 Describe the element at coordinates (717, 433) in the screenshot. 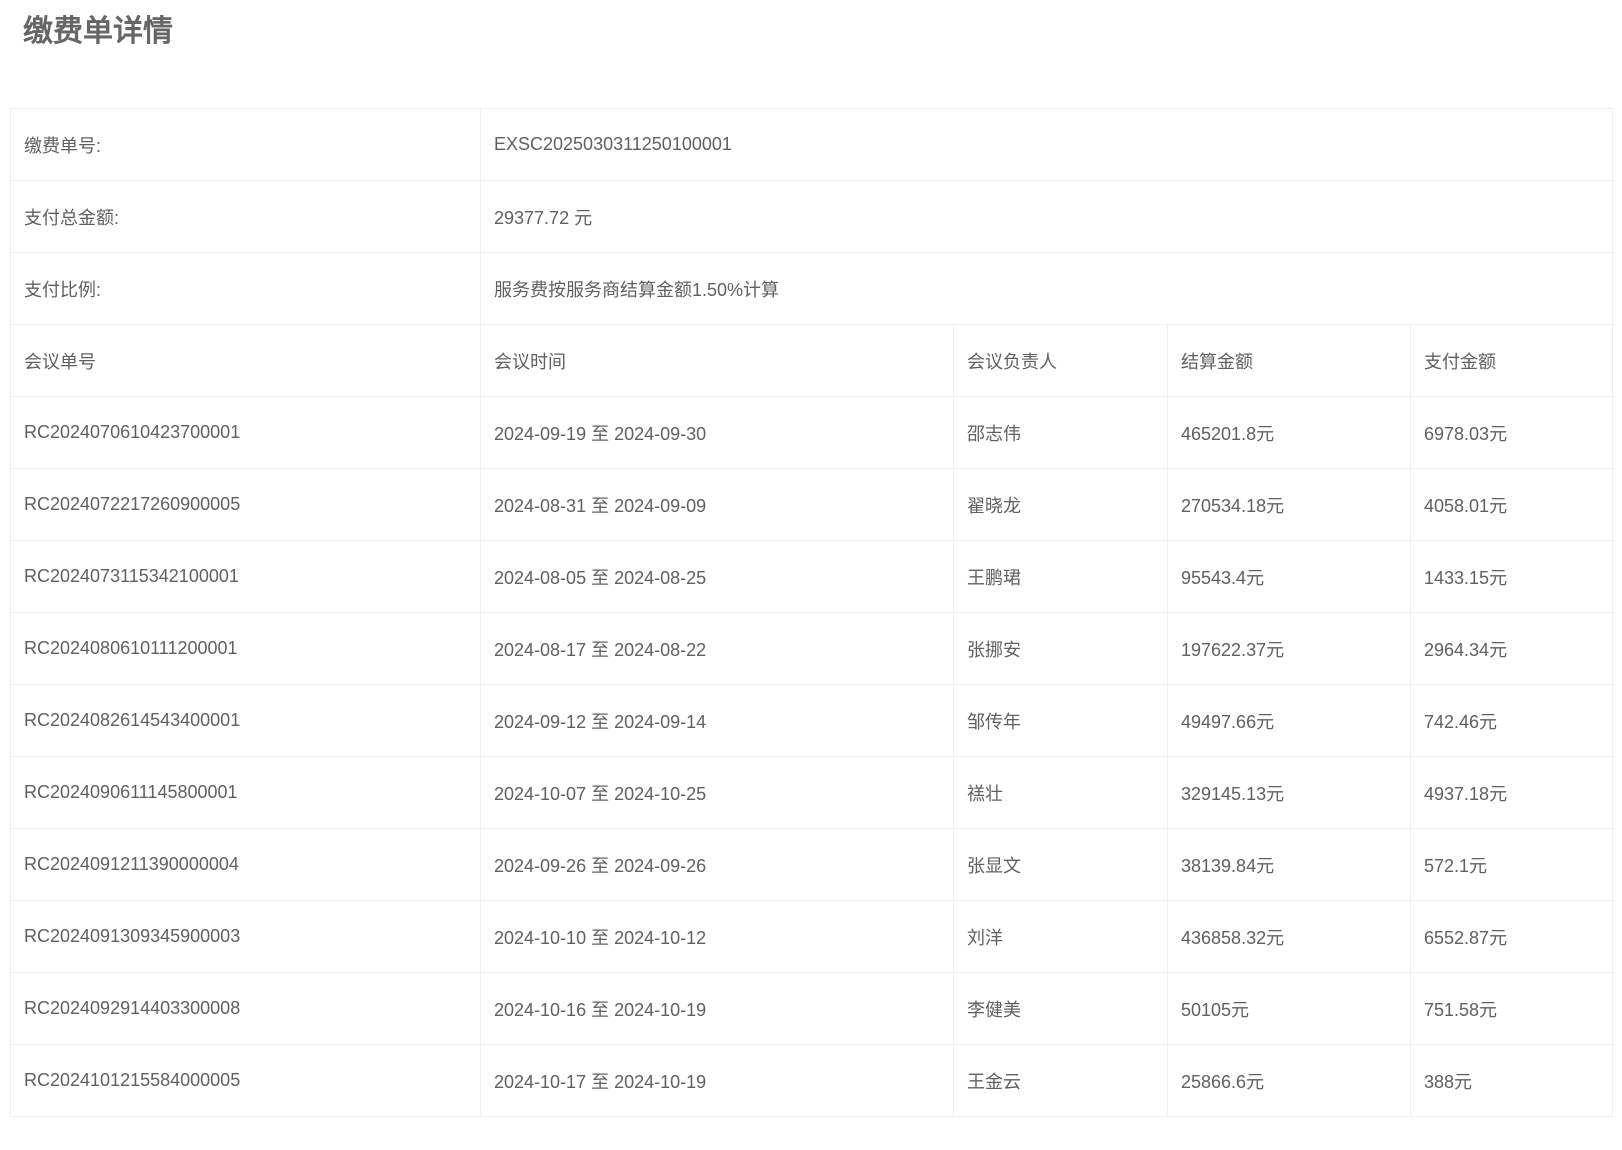

I see `meeting-time-cell: 2024-09-19 至 2024-09-30` at that location.